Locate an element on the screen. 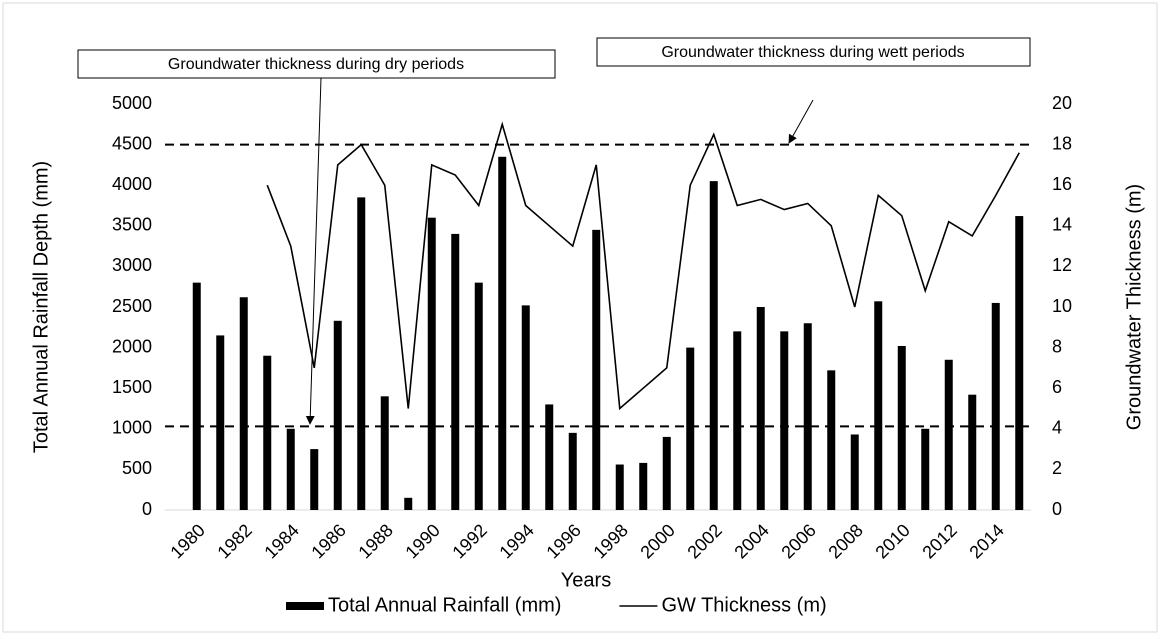 Image resolution: width=1161 pixels, height=641 pixels. annotation: Groundwater thickness during dry periods is located at coordinates (316, 64).